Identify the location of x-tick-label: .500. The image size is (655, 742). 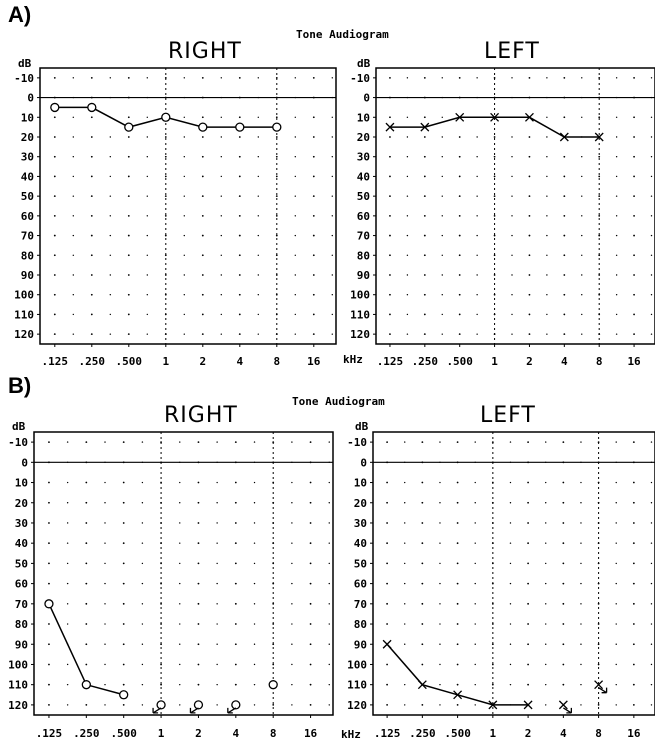
(457, 733).